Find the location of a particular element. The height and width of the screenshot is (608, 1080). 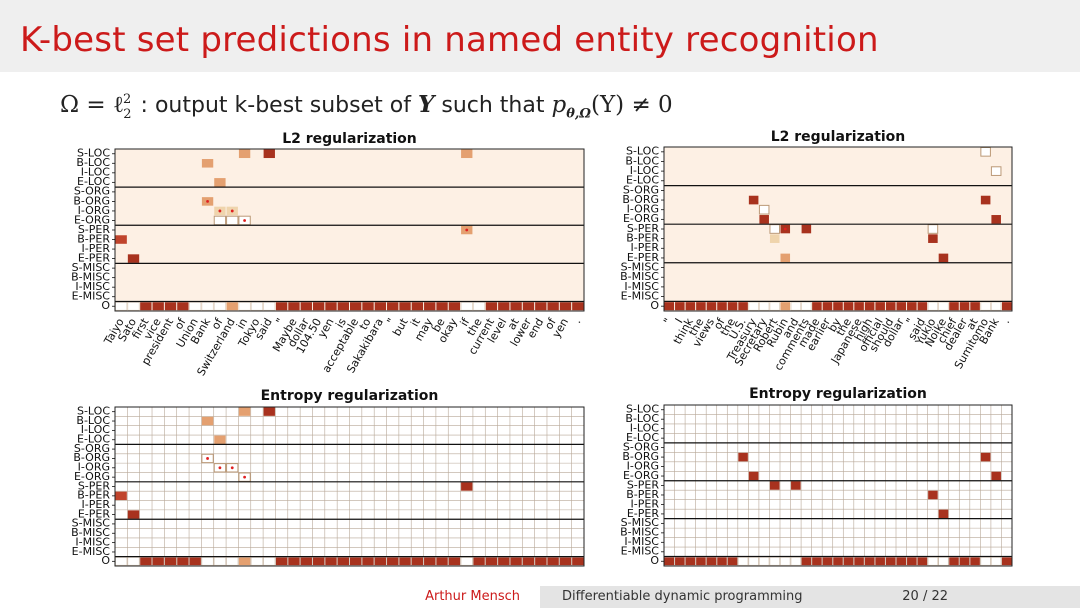

y-tick-label: E-PER is located at coordinates (94, 513).